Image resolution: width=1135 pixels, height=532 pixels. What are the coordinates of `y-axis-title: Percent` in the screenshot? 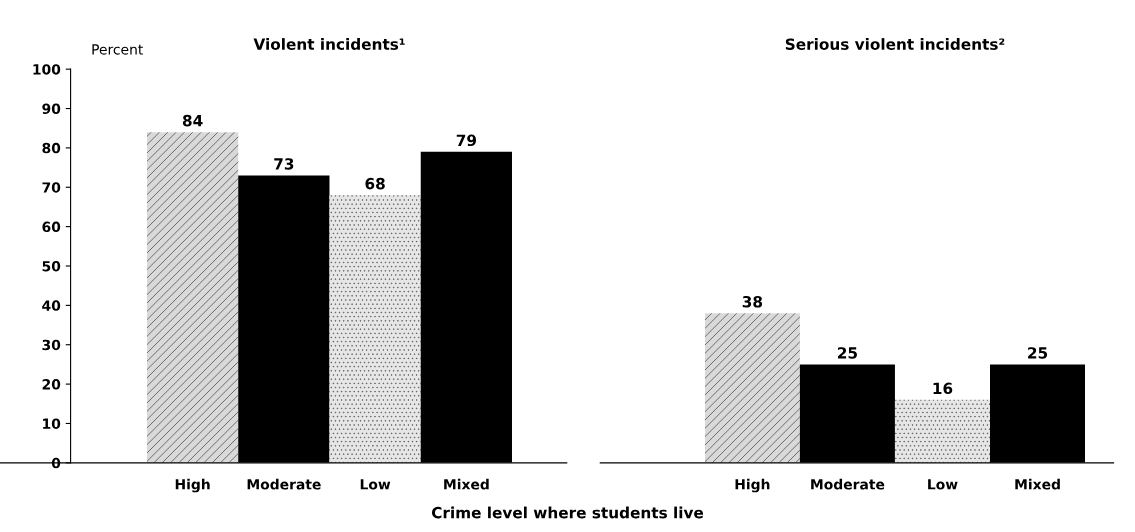 It's located at (117, 49).